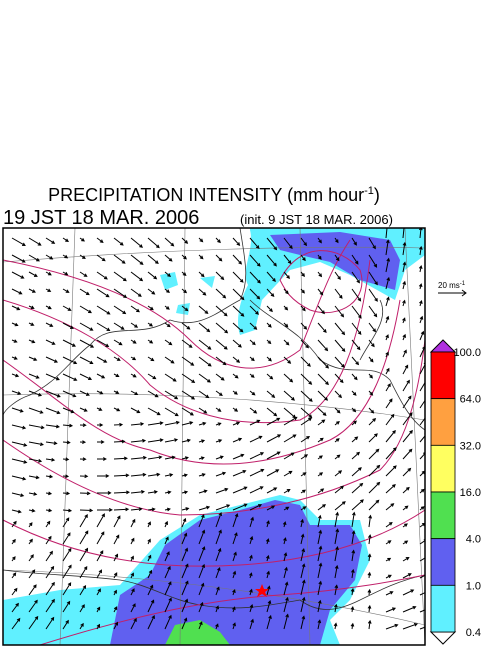 The image size is (500, 655). What do you see at coordinates (236, 572) in the screenshot?
I see `precip-moderate` at bounding box center [236, 572].